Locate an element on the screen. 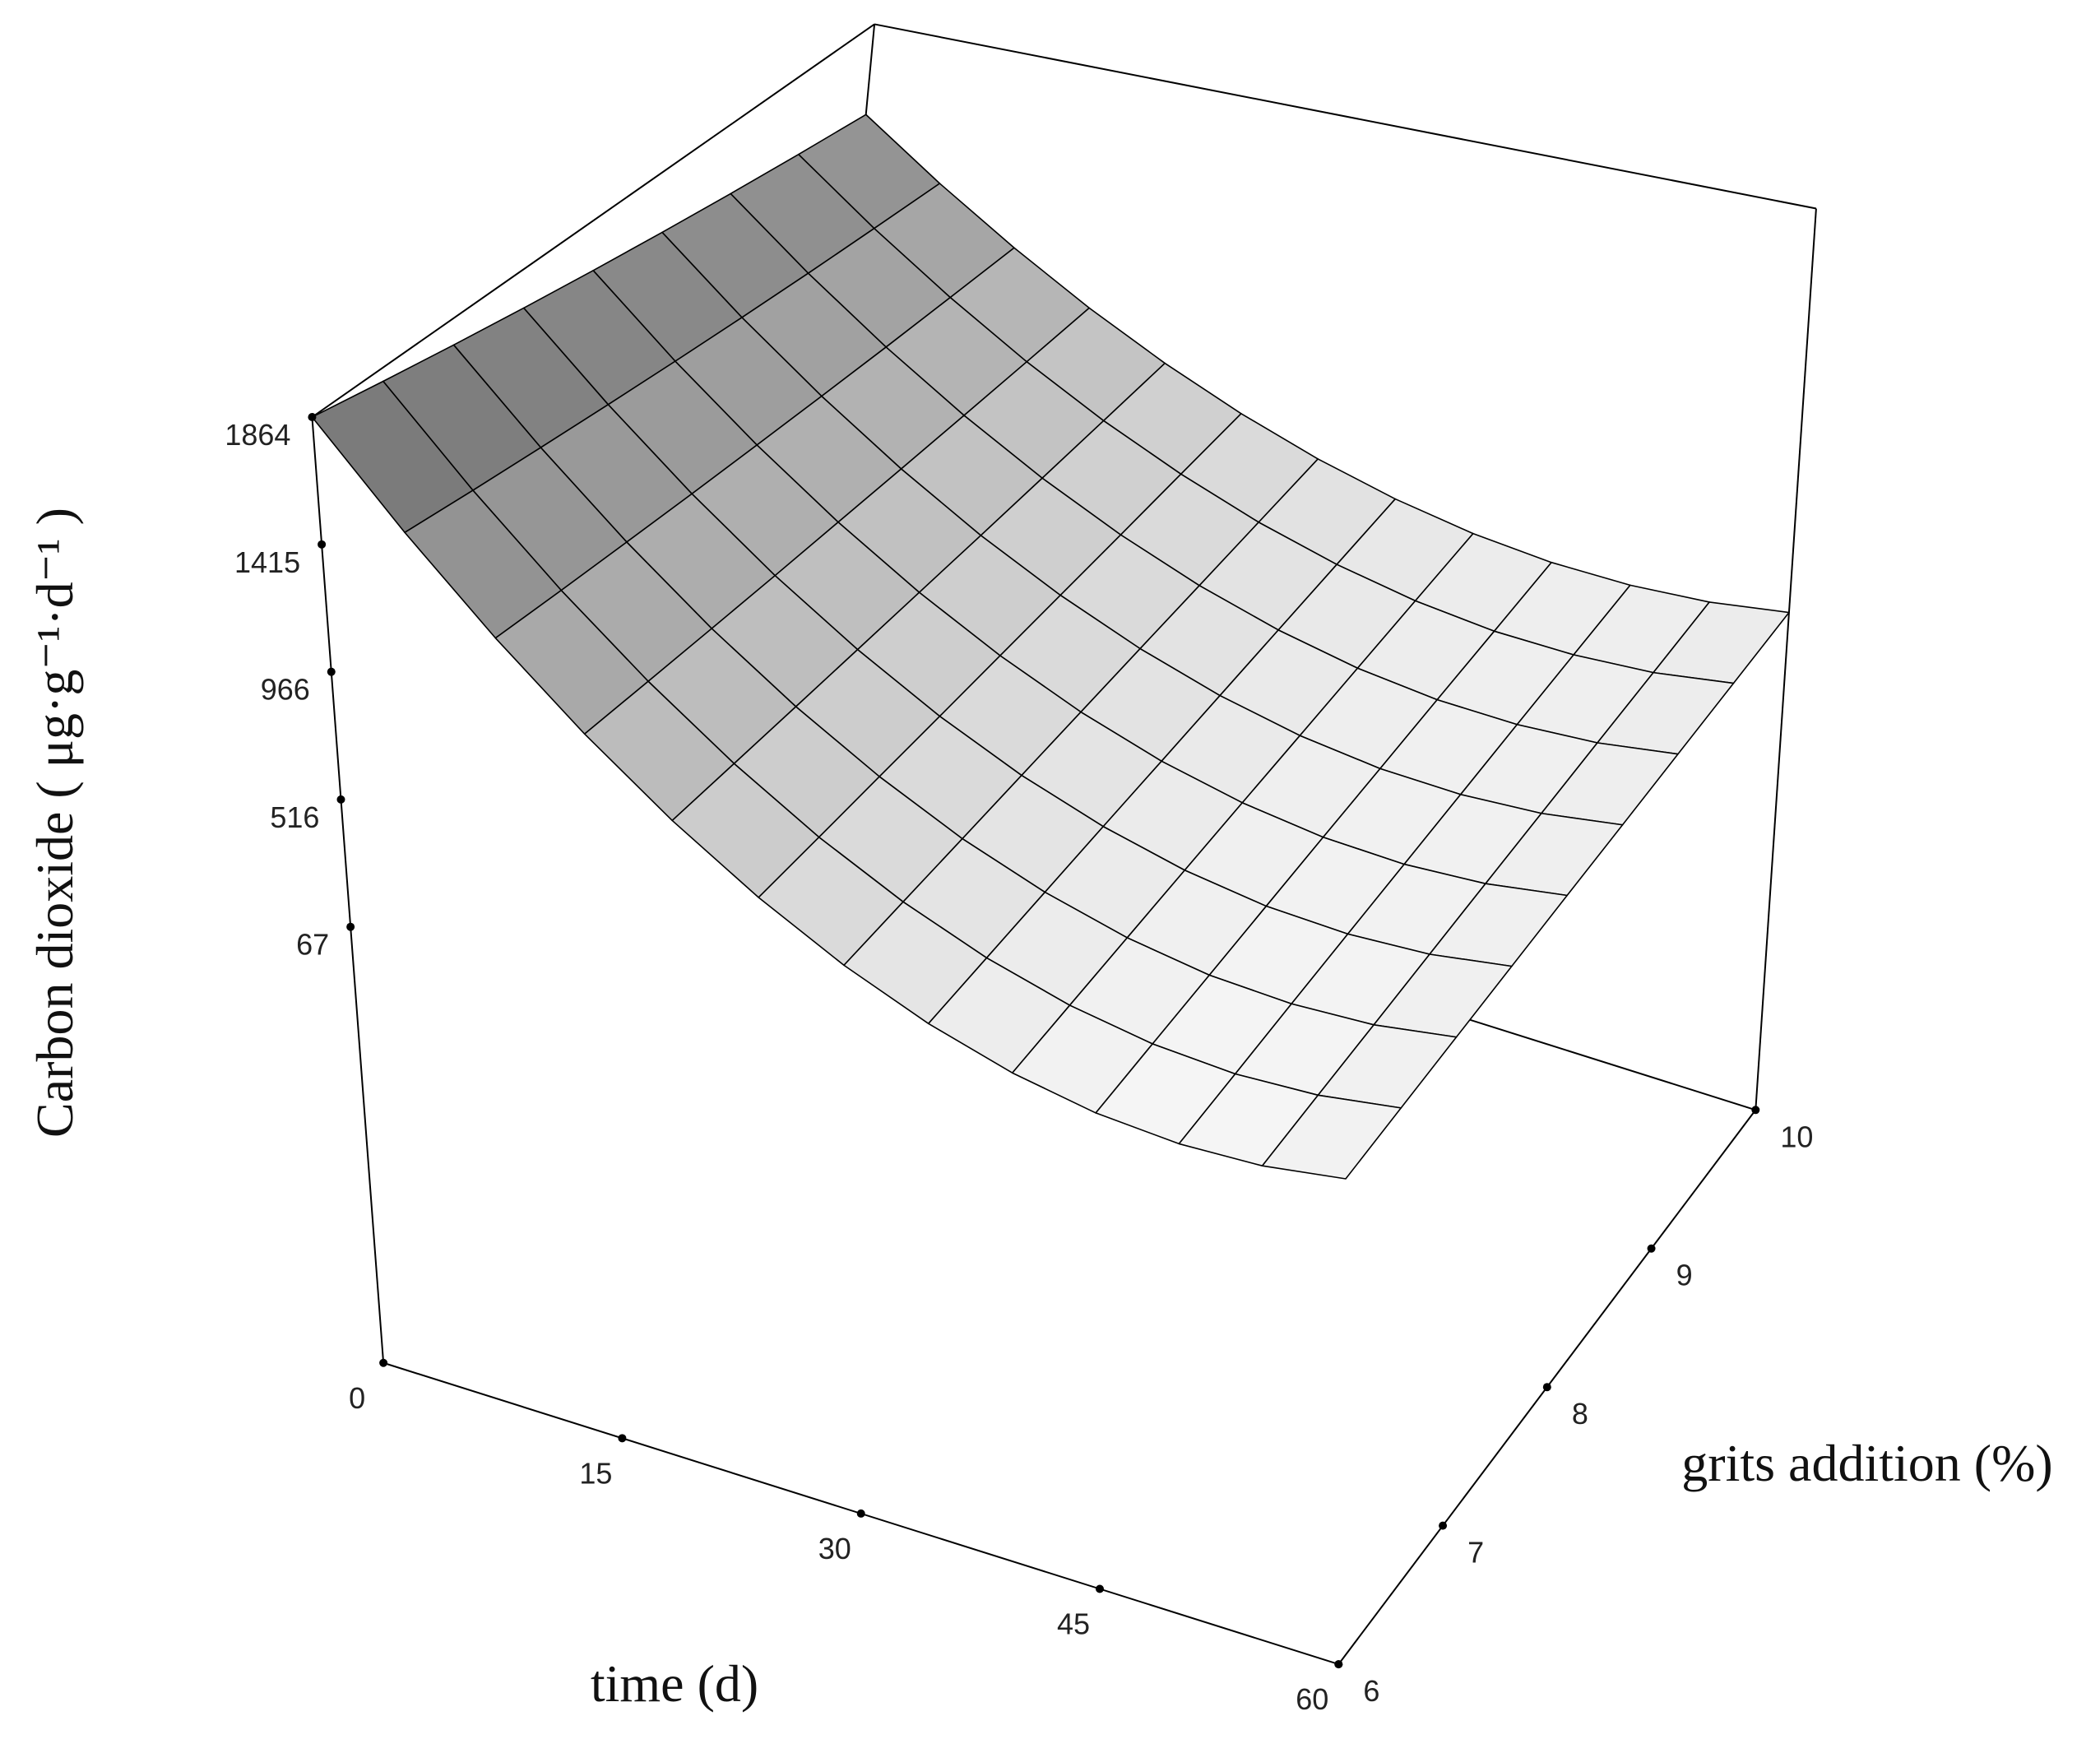 Image resolution: width=2100 pixels, height=1753 pixels. z-tick-label: 1864 is located at coordinates (257, 435).